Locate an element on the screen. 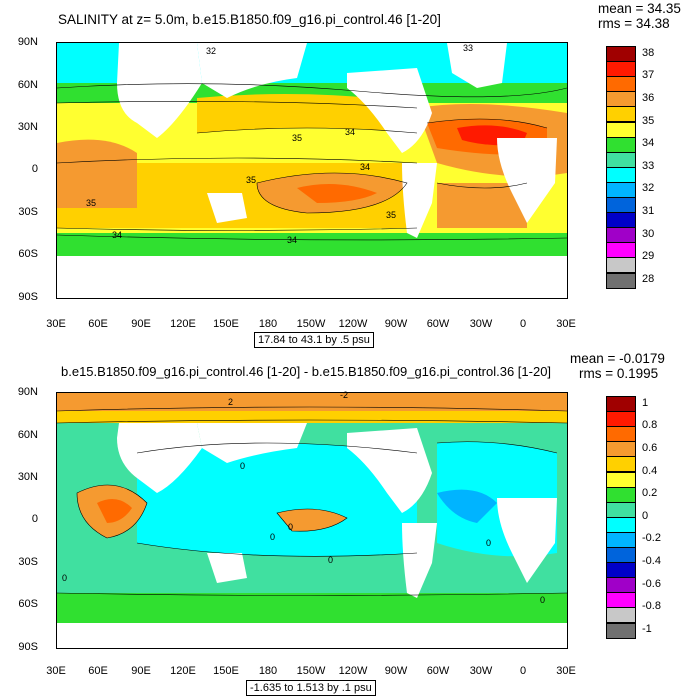  contour-label: -2 is located at coordinates (344, 395).